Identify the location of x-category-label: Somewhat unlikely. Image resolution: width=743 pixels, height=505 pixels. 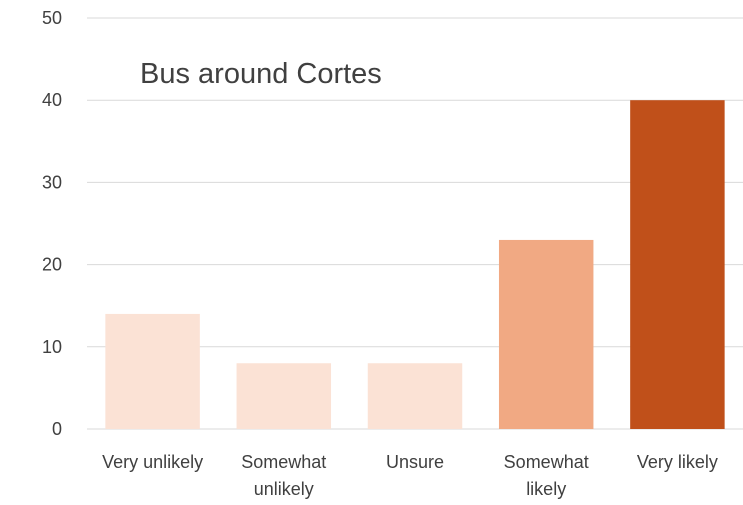
(283, 475).